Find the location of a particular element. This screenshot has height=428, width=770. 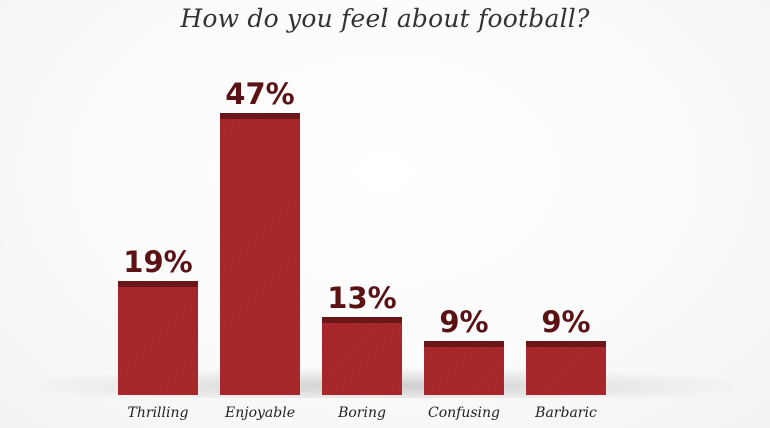

value-label-enjoyable: 47% is located at coordinates (259, 94).